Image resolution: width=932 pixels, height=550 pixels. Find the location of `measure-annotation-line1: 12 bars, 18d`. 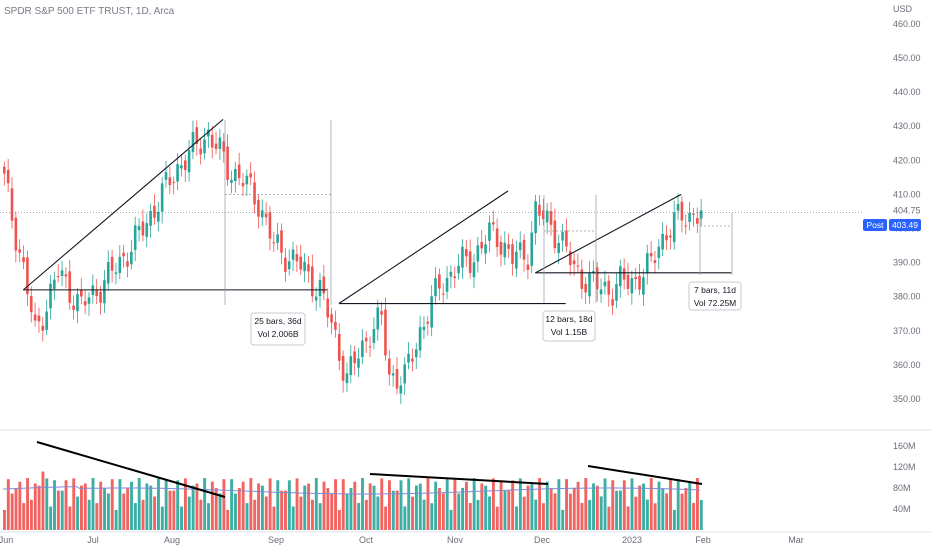

measure-annotation-line1: 12 bars, 18d is located at coordinates (569, 319).